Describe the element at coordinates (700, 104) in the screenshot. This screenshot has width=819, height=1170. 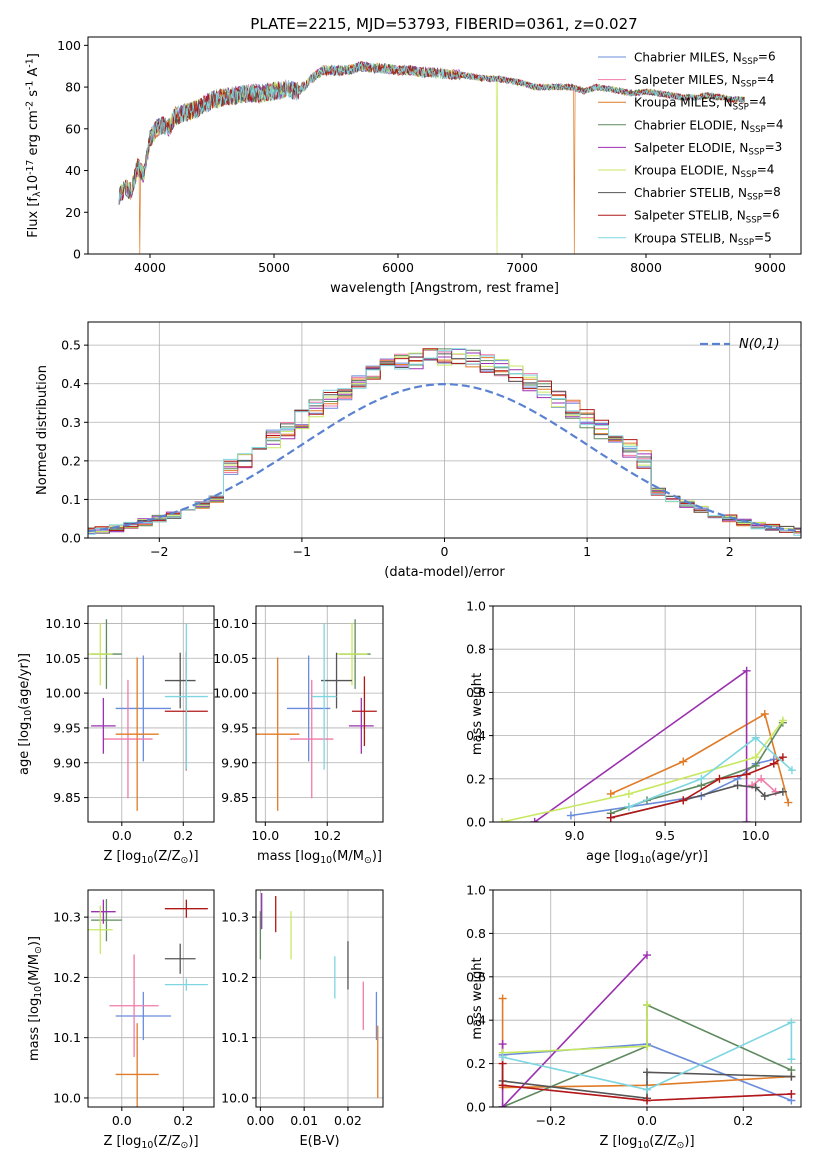
I see `legend-label: Kroupa MILES, NSSP=4` at that location.